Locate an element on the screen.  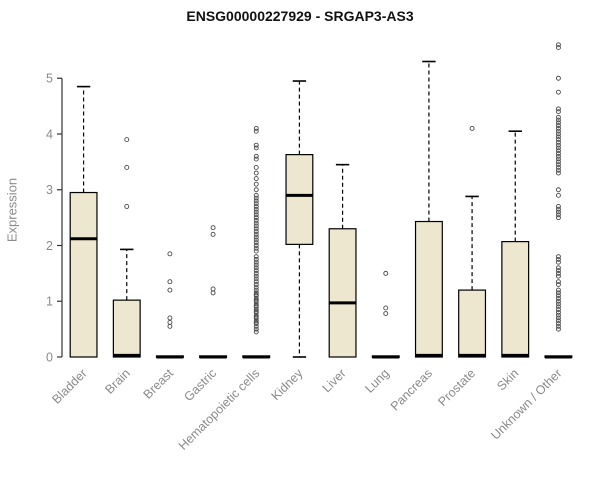
box-prostate is located at coordinates (472, 323).